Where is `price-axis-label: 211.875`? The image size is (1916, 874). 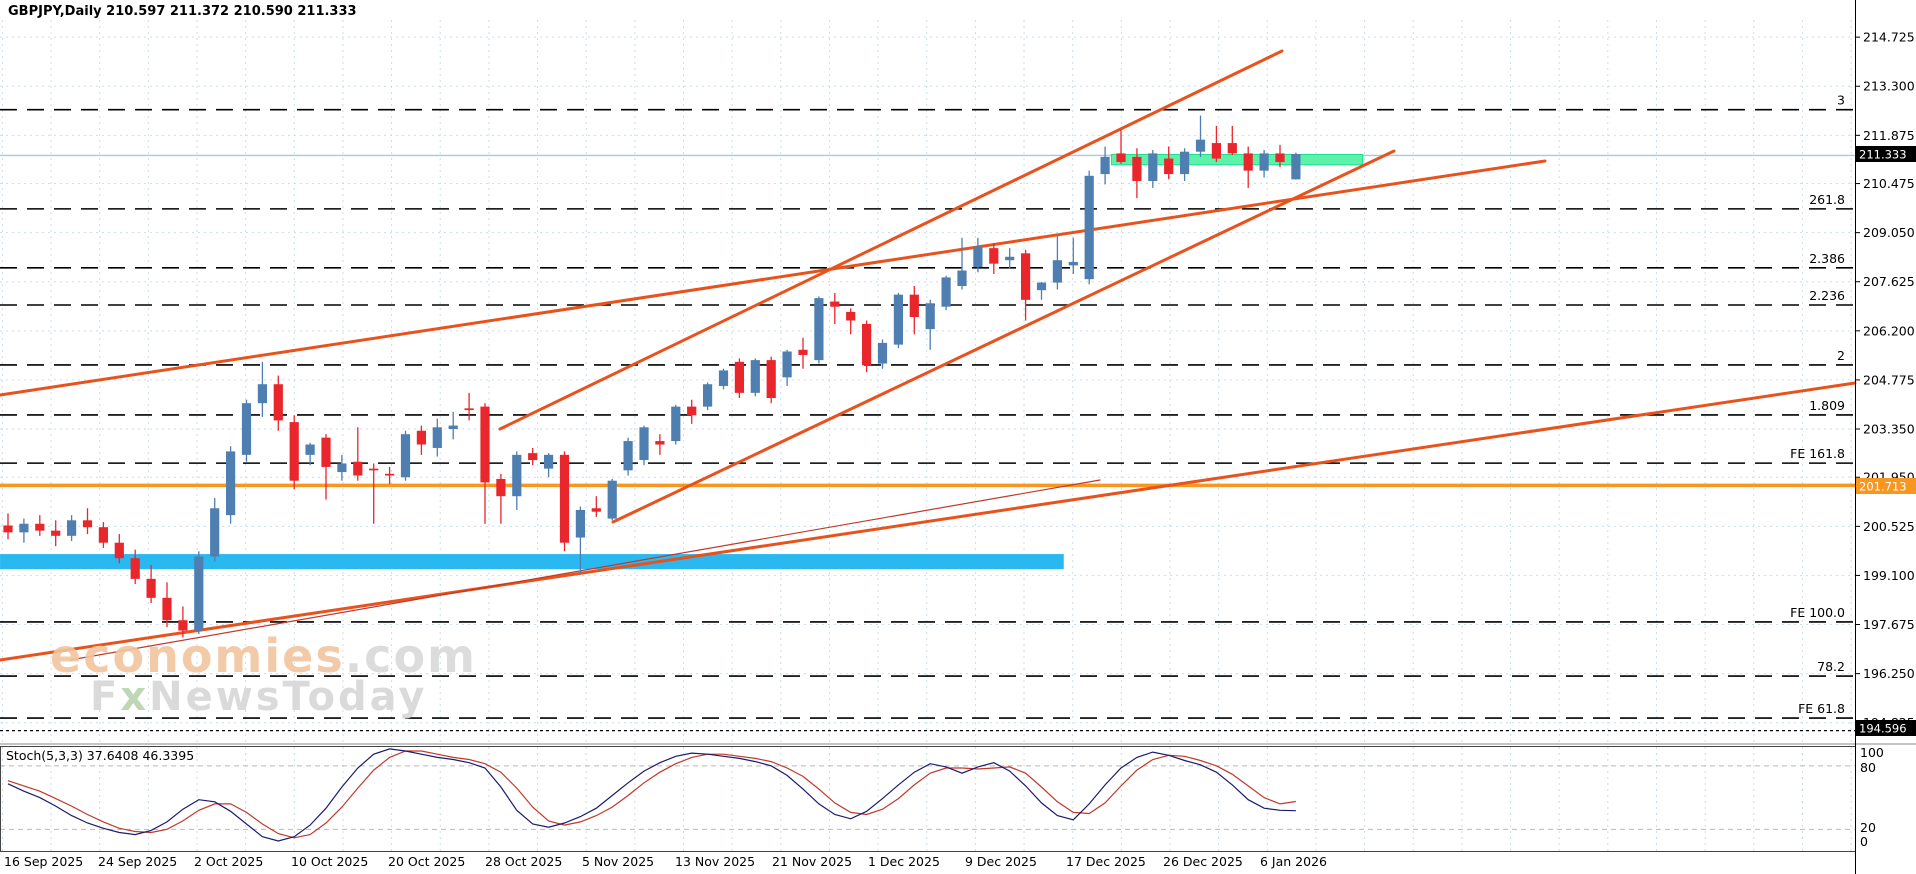
price-axis-label: 211.875 is located at coordinates (1889, 135).